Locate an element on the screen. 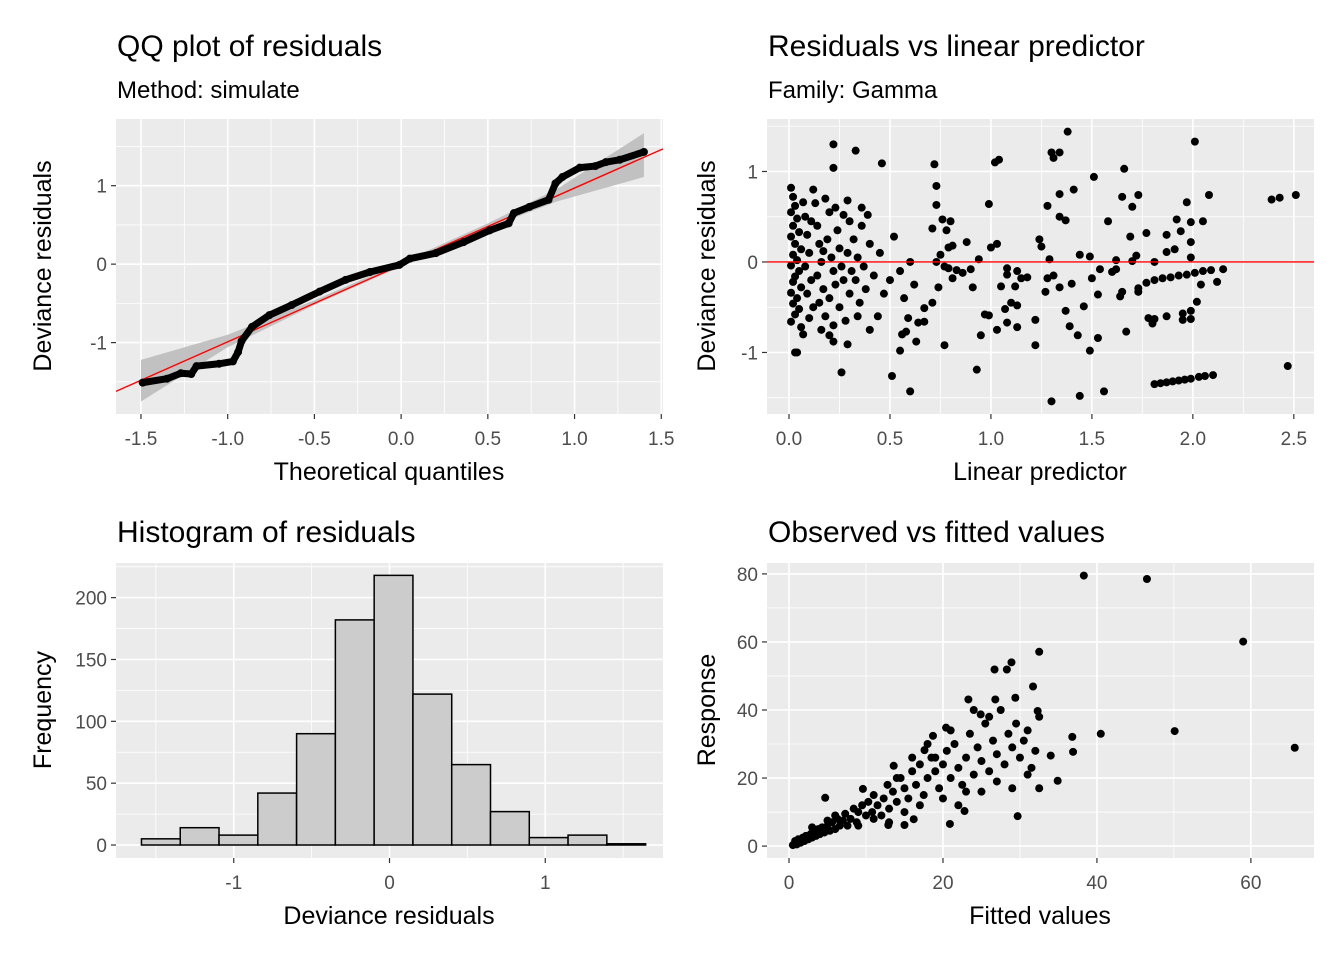 Image resolution: width=1344 pixels, height=960 pixels. residuals-panel: 0.0 0.5 1.0 1.5 2.0 2.5 -1 0 1 is located at coordinates (1027, 284).